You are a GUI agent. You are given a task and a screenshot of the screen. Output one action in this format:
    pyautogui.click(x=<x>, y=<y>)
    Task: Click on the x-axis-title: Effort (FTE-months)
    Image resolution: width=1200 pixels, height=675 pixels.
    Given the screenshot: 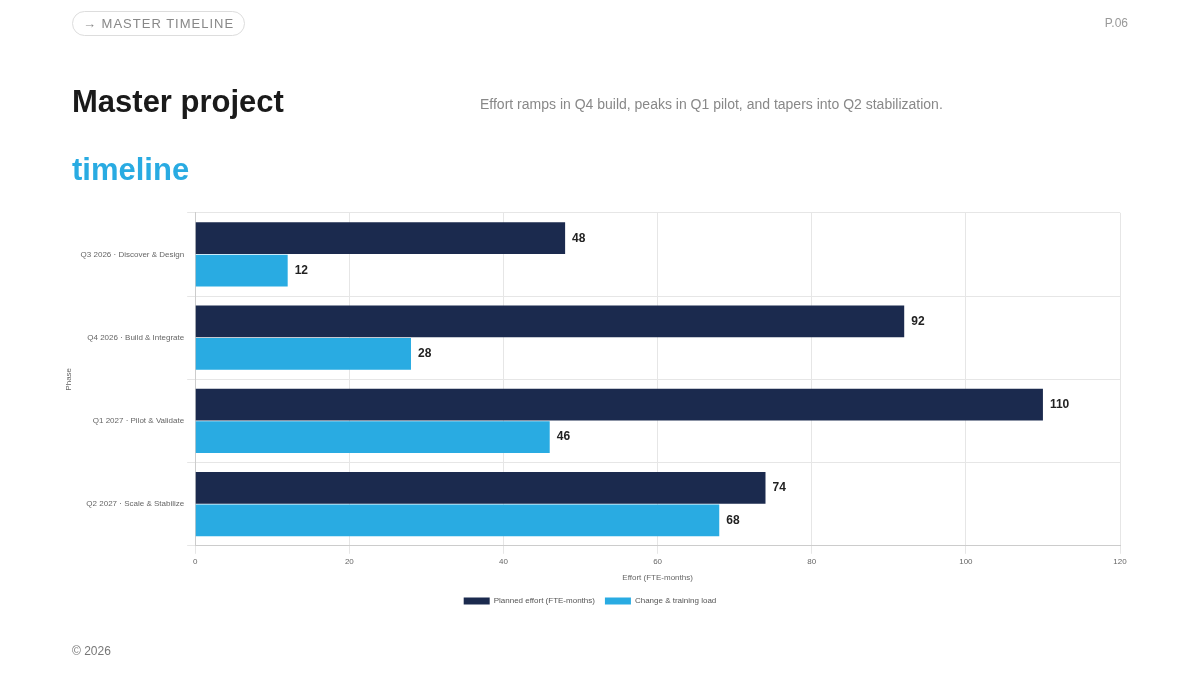 What is the action you would take?
    pyautogui.click(x=658, y=578)
    